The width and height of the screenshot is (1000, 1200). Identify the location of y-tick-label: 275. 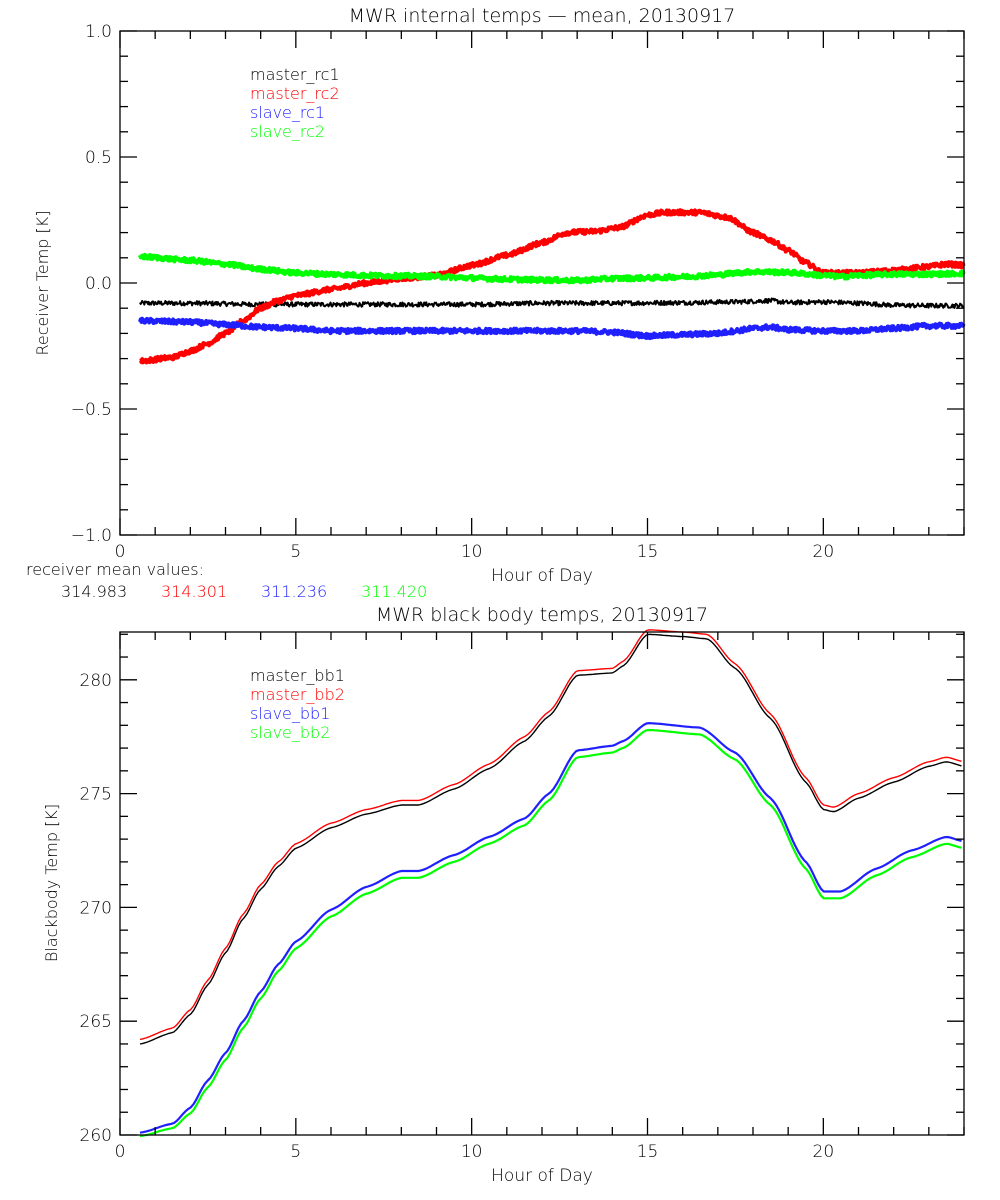
(96, 795).